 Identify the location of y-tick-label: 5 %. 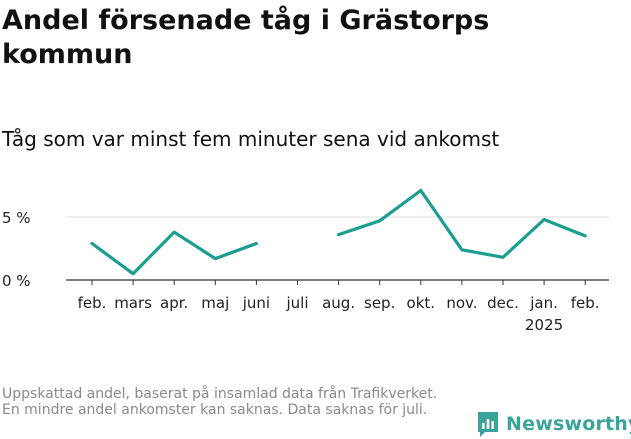
(16, 218).